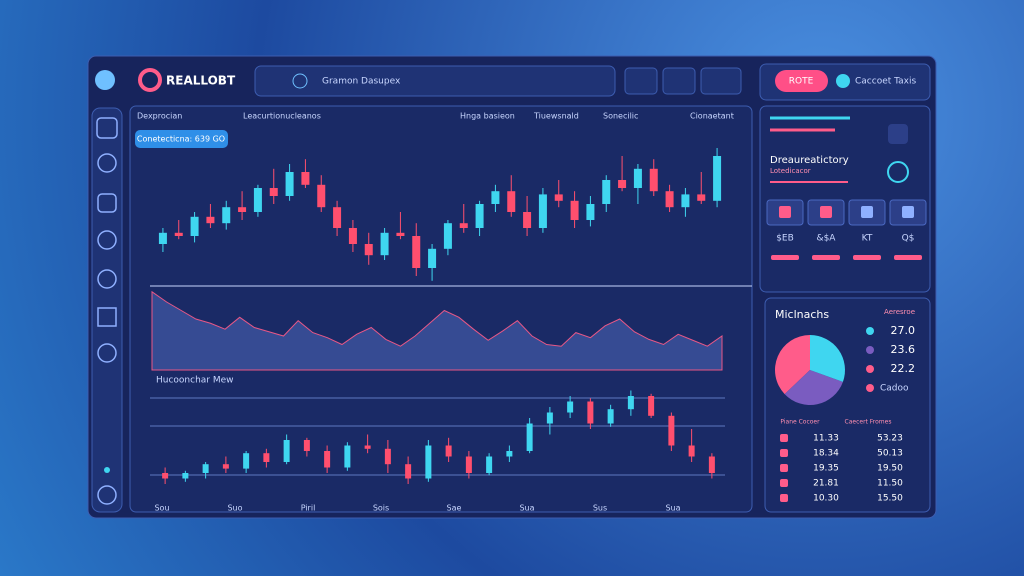 Image resolution: width=1024 pixels, height=576 pixels. I want to click on status-dot, so click(107, 470).